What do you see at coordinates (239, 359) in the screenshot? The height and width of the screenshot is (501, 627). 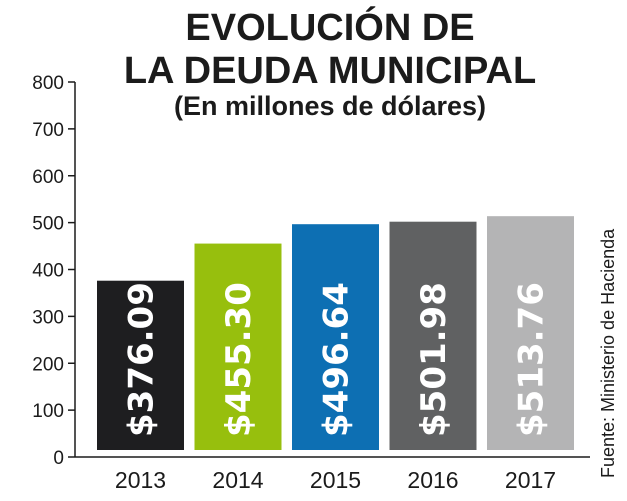 I see `bar-data-label: $455.30` at bounding box center [239, 359].